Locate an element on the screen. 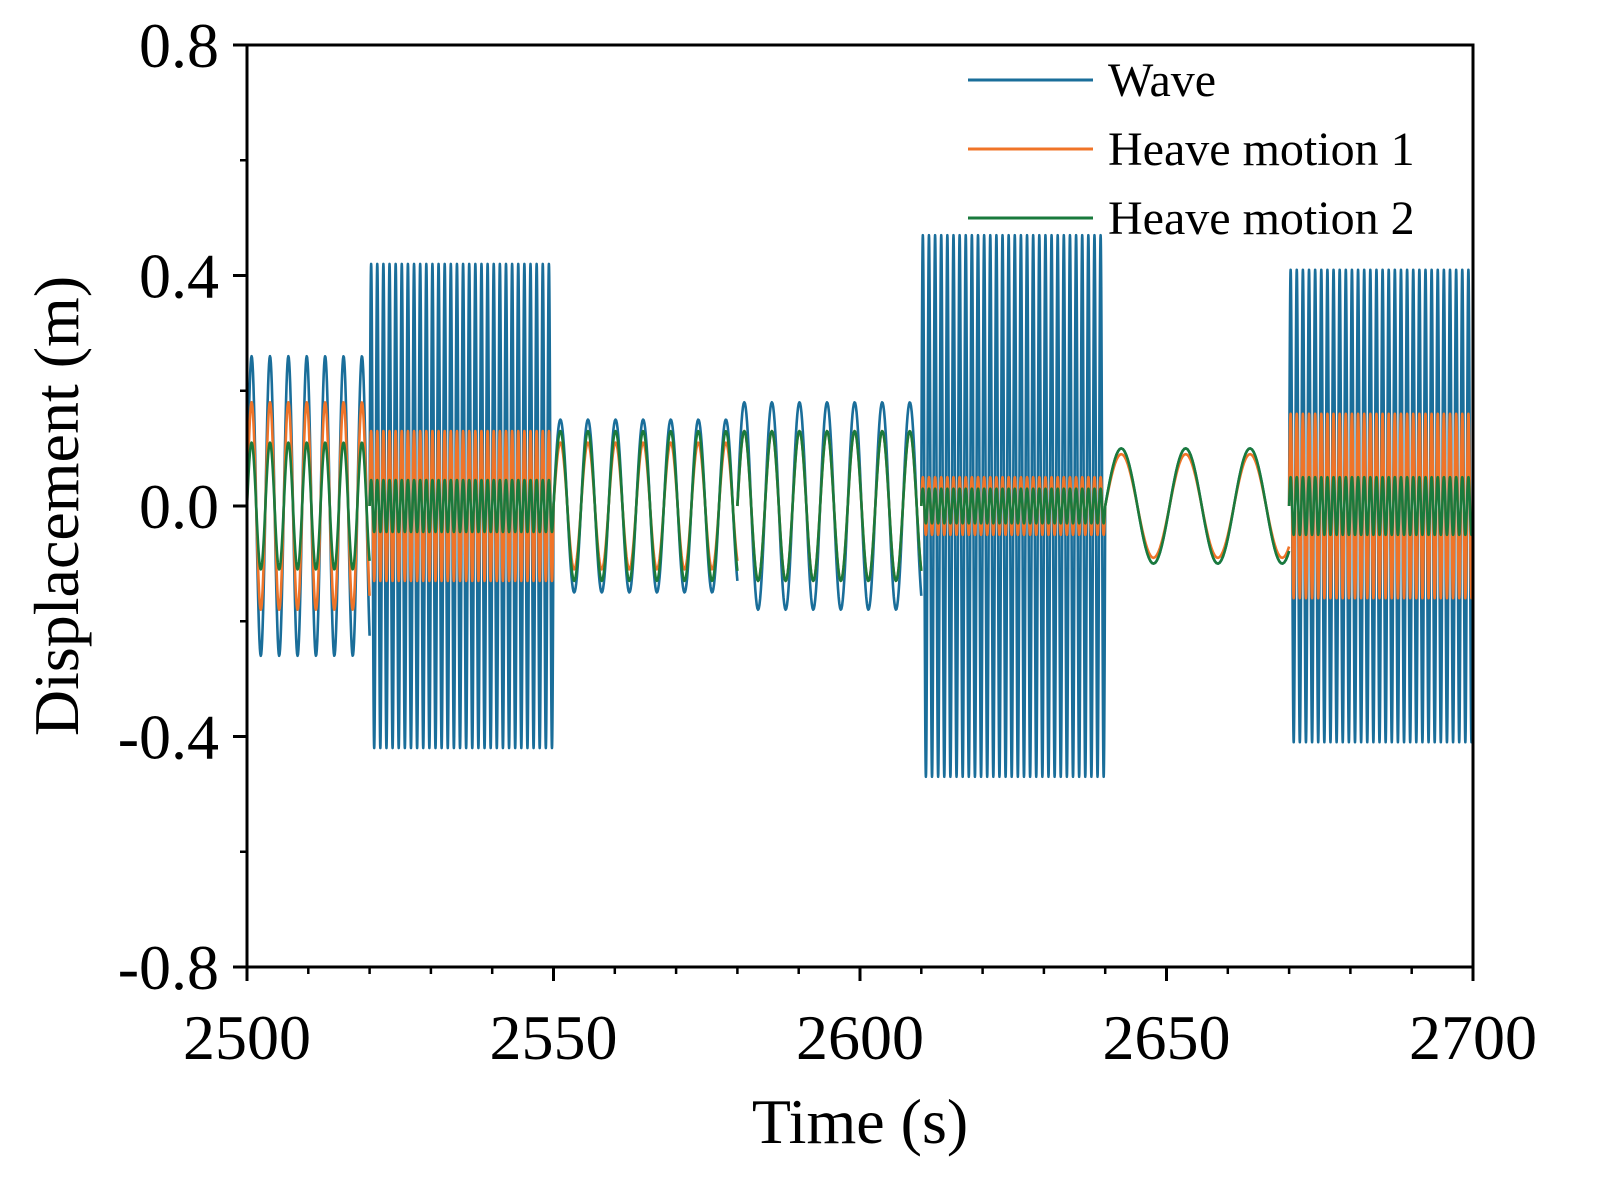 The height and width of the screenshot is (1200, 1598). legend-item-3: Heave motion 2 is located at coordinates (1191, 218).